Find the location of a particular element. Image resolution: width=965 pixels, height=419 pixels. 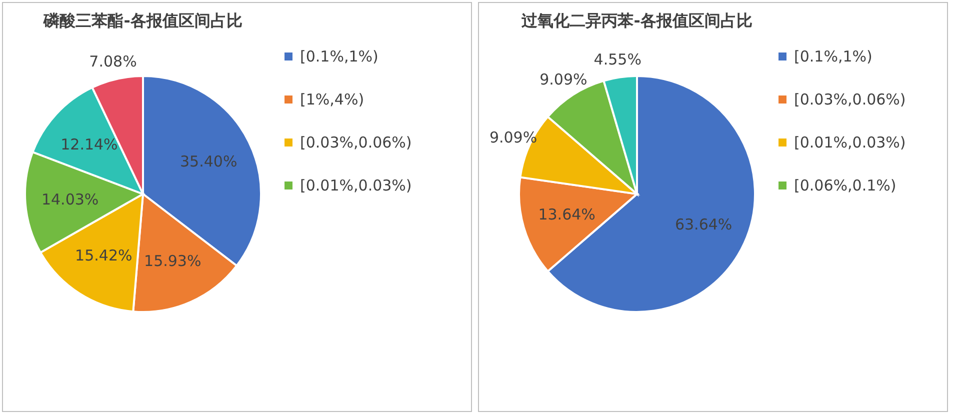

data-label: 7.08% is located at coordinates (113, 61).